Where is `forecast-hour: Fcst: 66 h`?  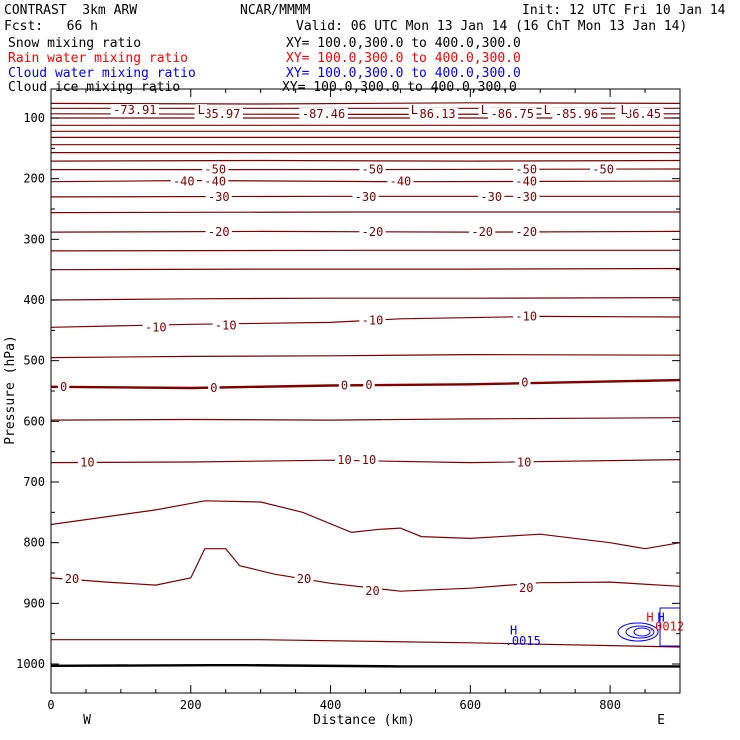
forecast-hour: Fcst: 66 h is located at coordinates (51, 26).